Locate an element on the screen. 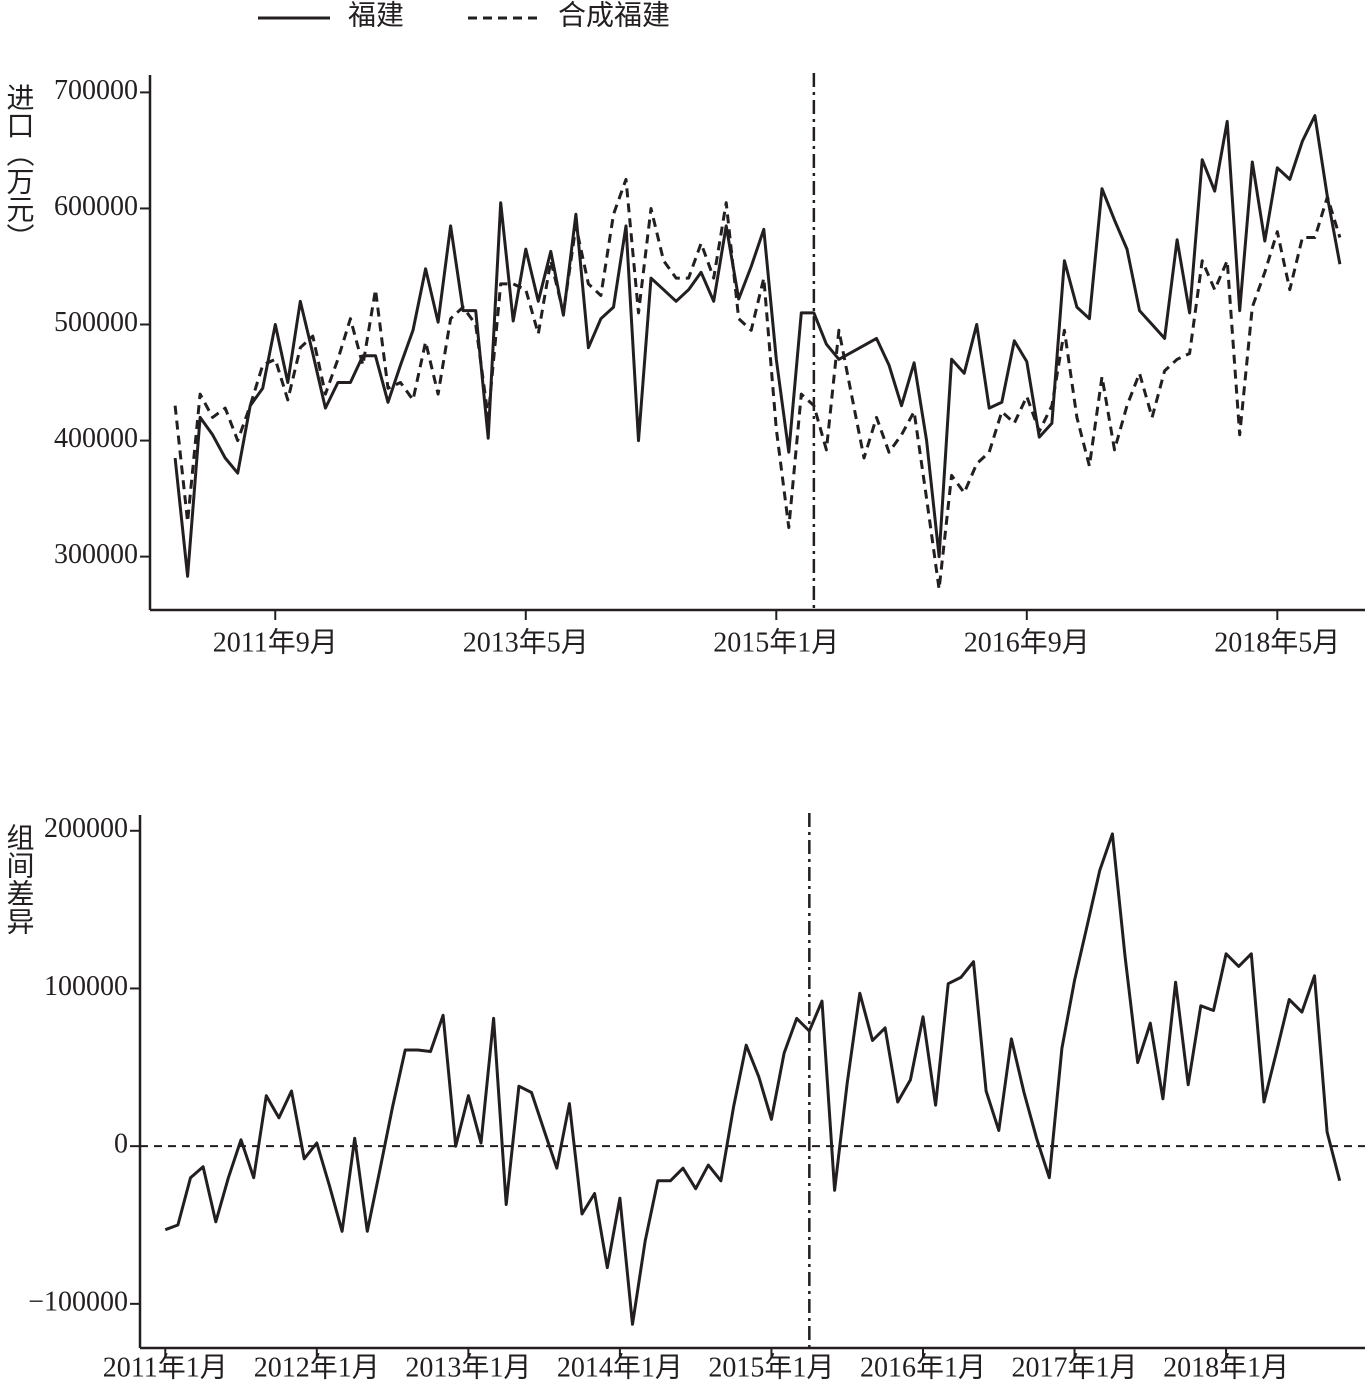 The height and width of the screenshot is (1391, 1369). x-tick-label: 2014年1月 is located at coordinates (620, 1367).